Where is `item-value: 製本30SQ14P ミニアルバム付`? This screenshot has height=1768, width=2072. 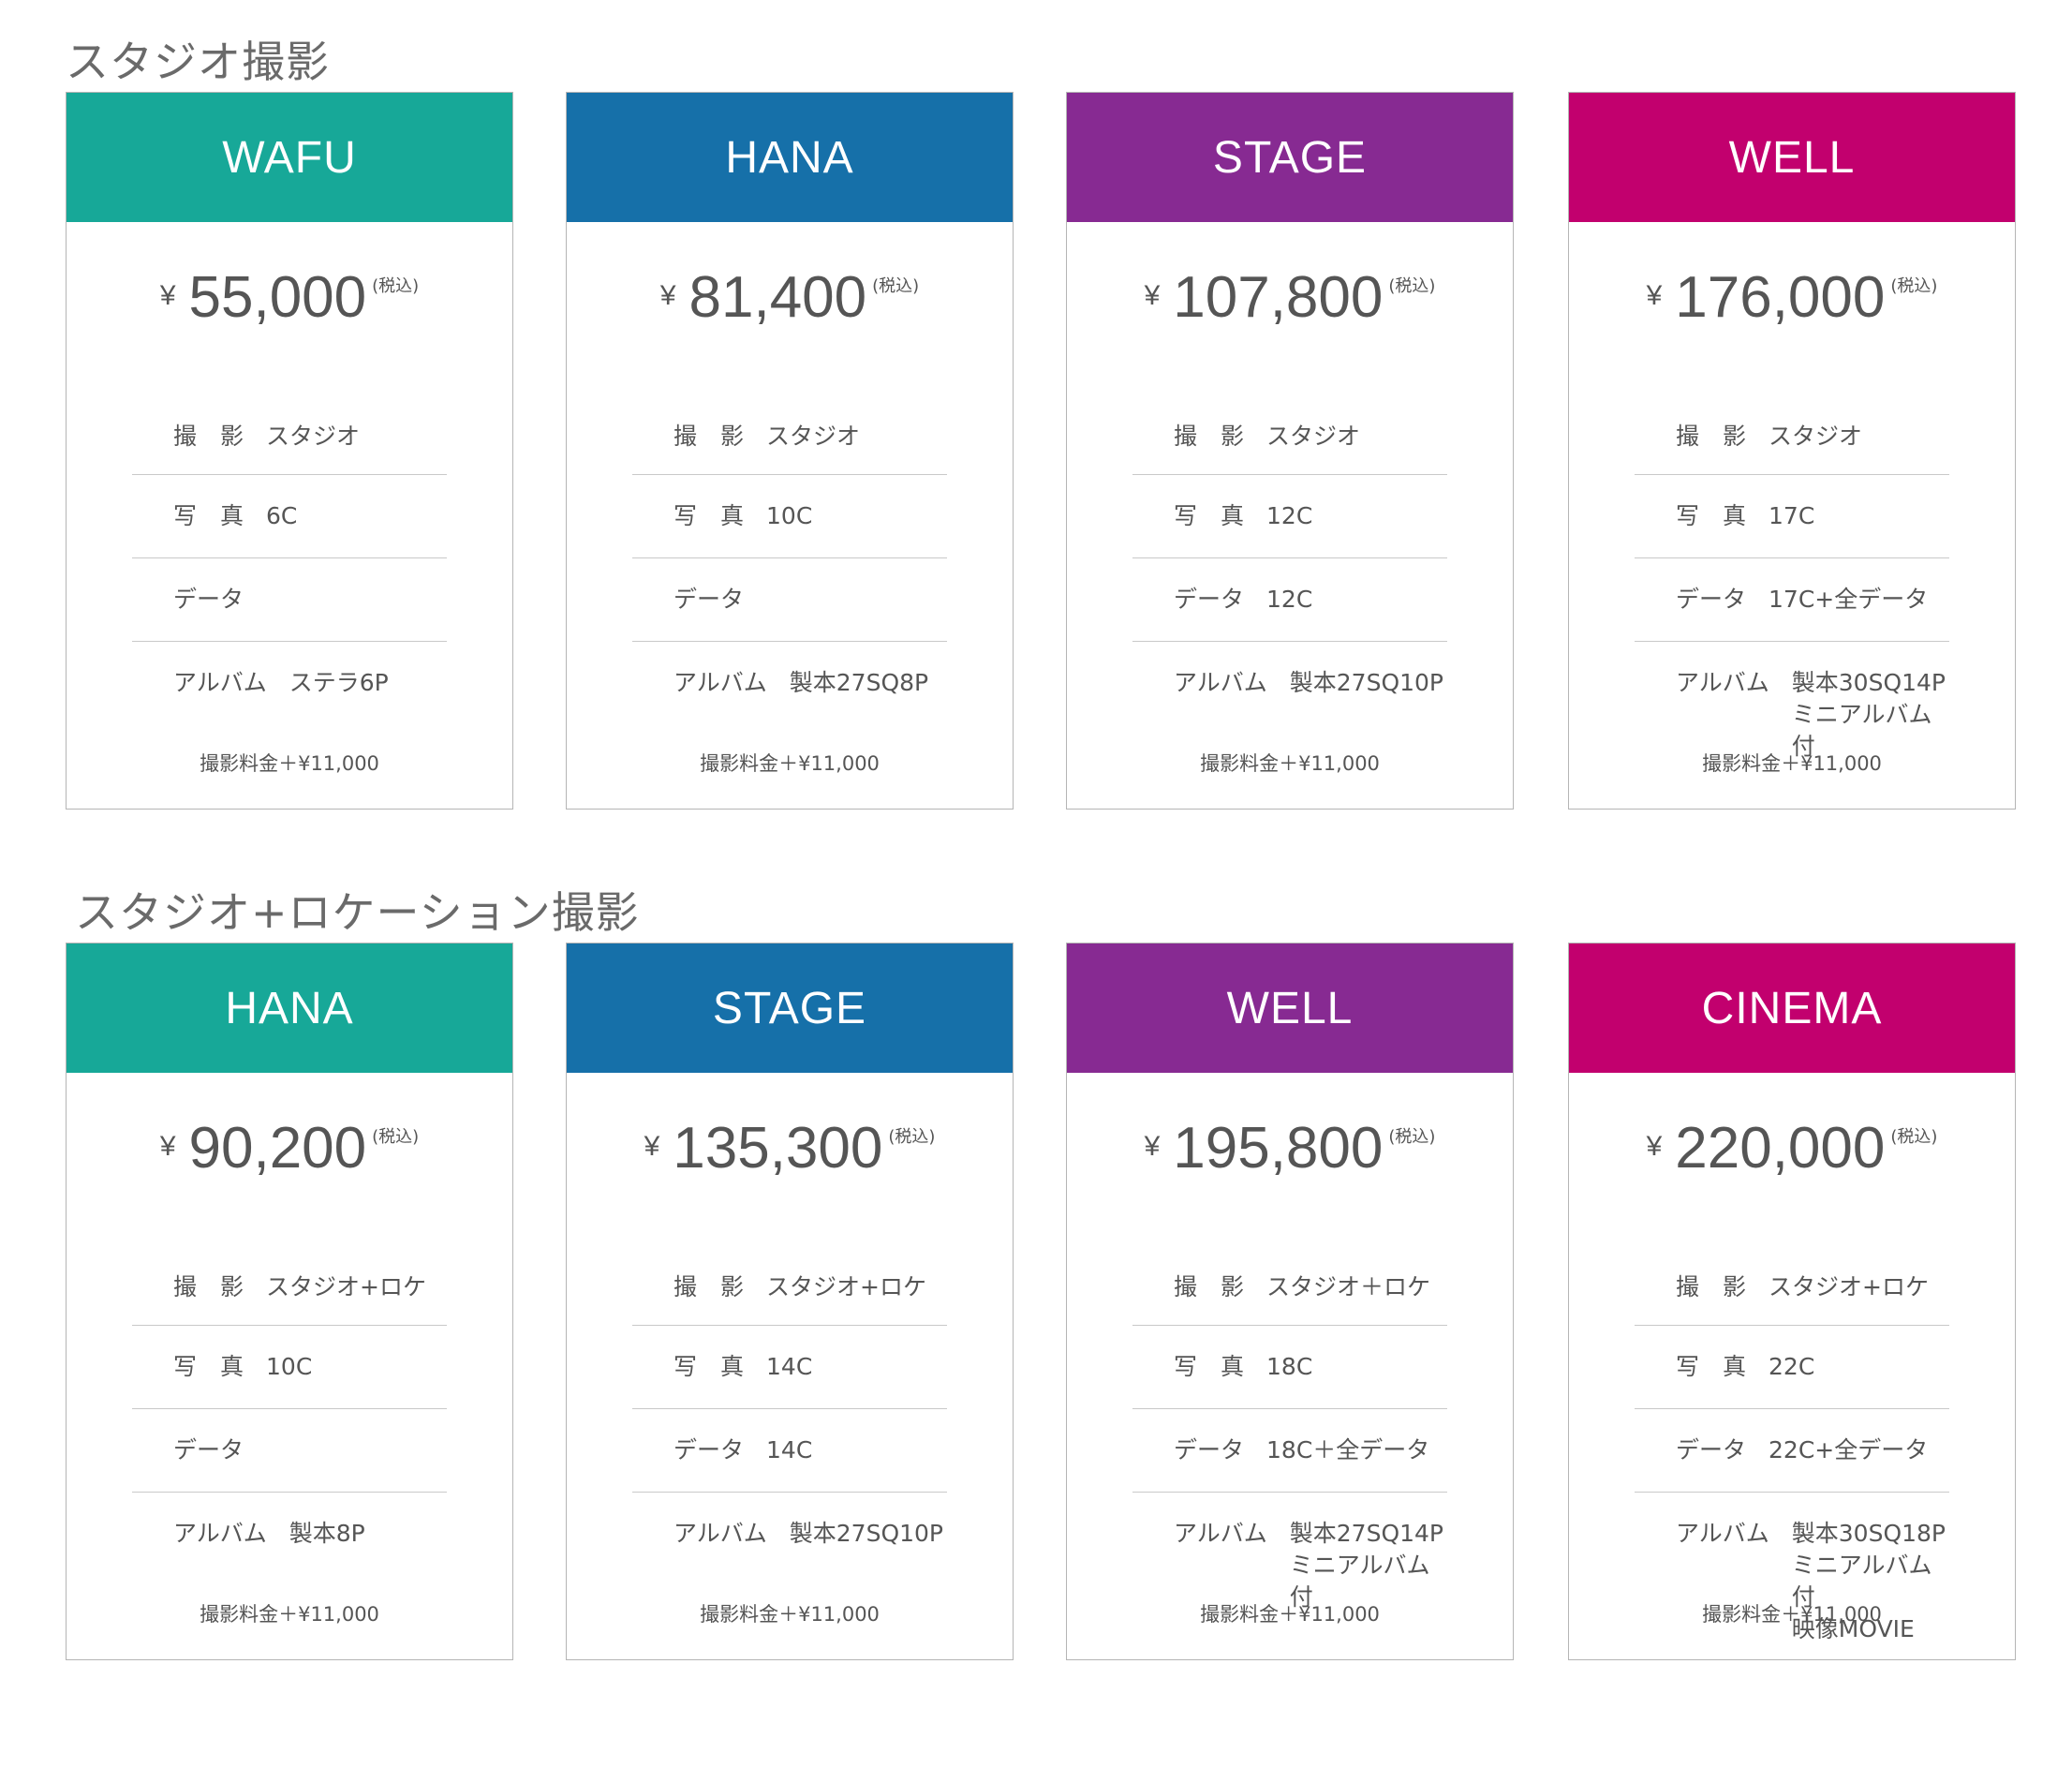
item-value: 製本30SQ14P ミニアルバム付 is located at coordinates (1868, 714).